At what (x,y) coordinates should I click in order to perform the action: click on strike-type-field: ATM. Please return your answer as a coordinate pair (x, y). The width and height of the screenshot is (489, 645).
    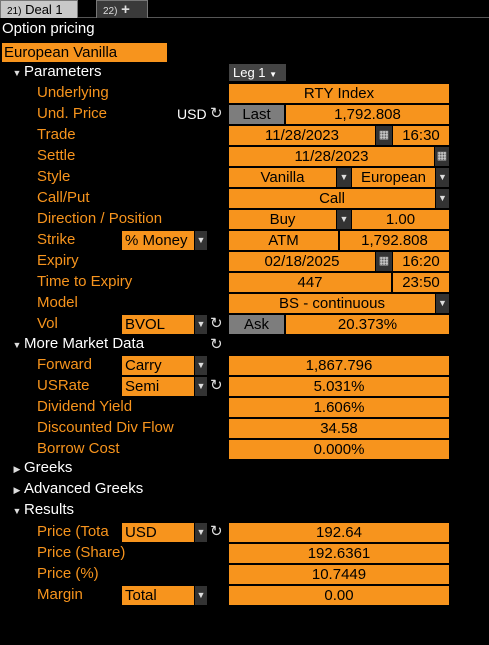
    Looking at the image, I should click on (283, 240).